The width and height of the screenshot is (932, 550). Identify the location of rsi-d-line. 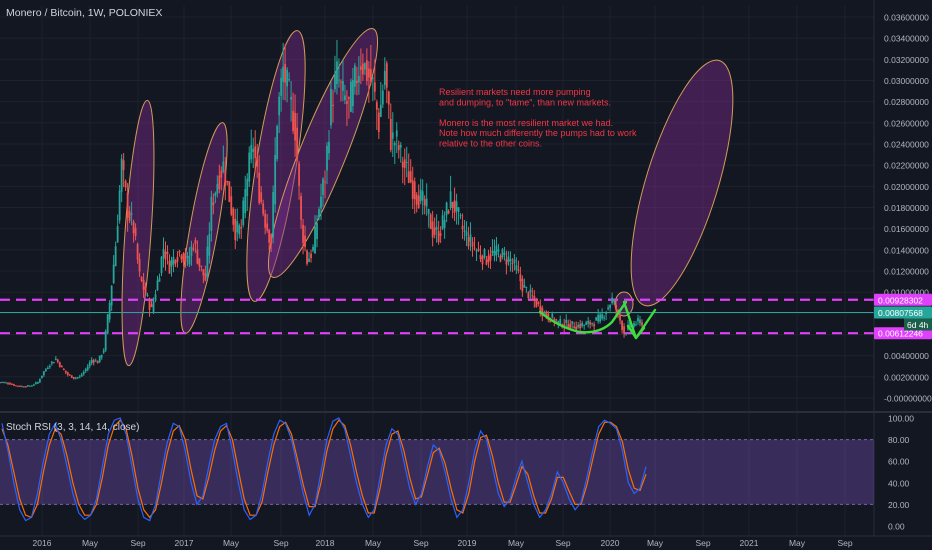
(324, 469).